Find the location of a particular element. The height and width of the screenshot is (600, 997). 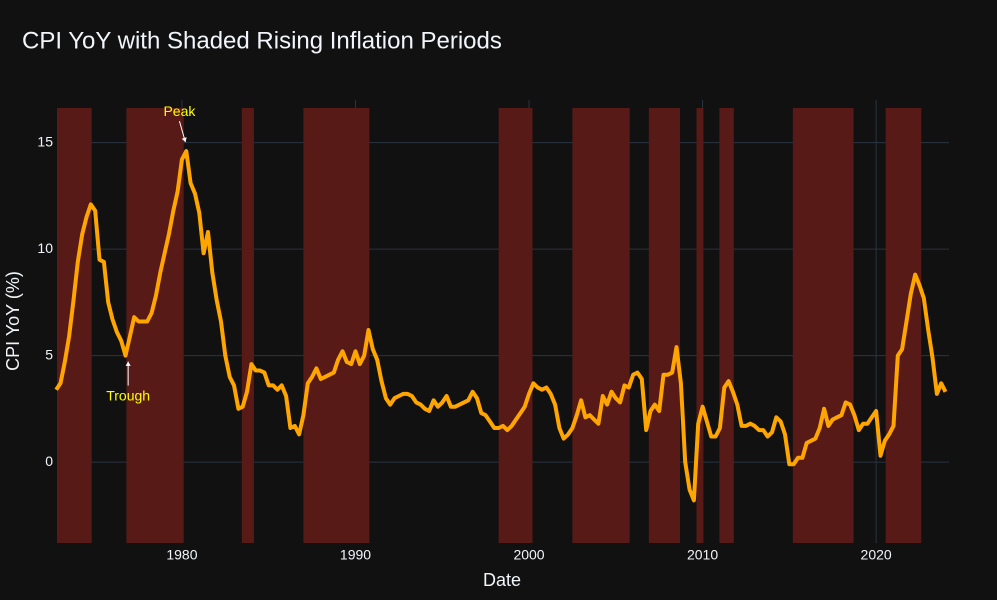

y-tick-label: 10 is located at coordinates (45, 248).